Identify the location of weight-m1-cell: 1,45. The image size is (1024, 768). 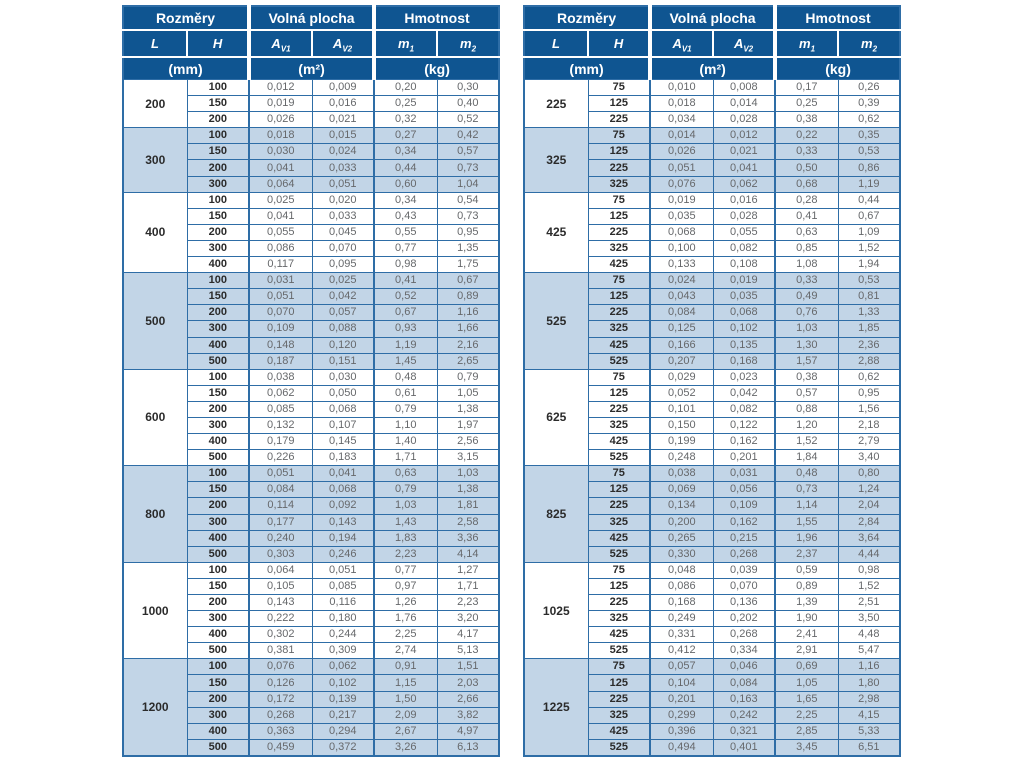
(405, 361).